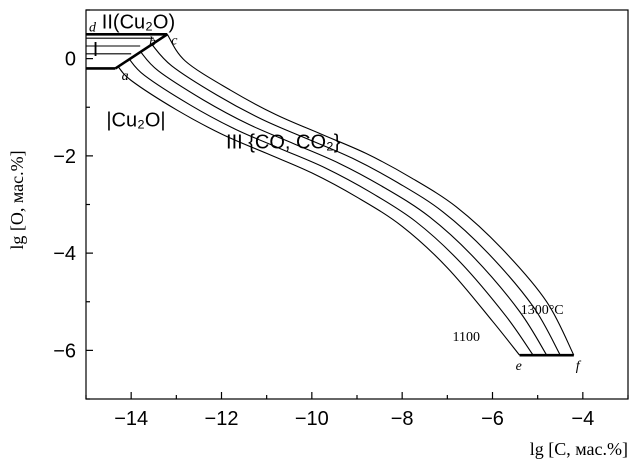 The width and height of the screenshot is (637, 464). What do you see at coordinates (519, 366) in the screenshot?
I see `point-label-e: e` at bounding box center [519, 366].